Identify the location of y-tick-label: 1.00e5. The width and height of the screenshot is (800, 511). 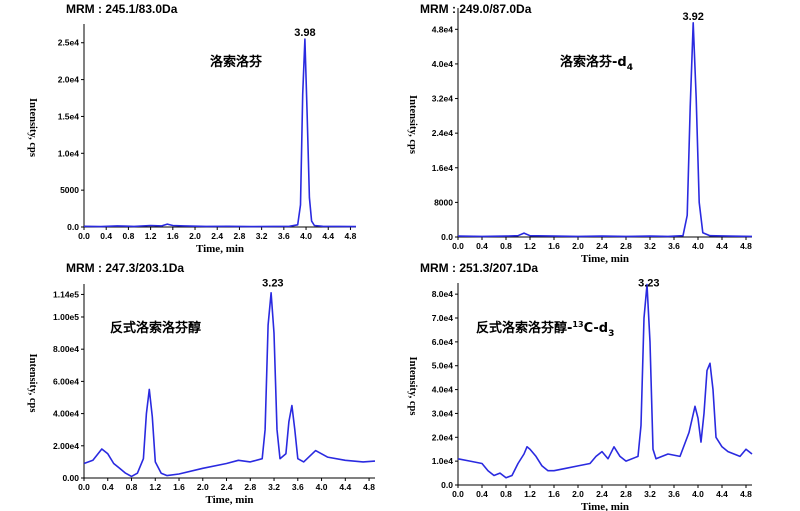
(66, 317).